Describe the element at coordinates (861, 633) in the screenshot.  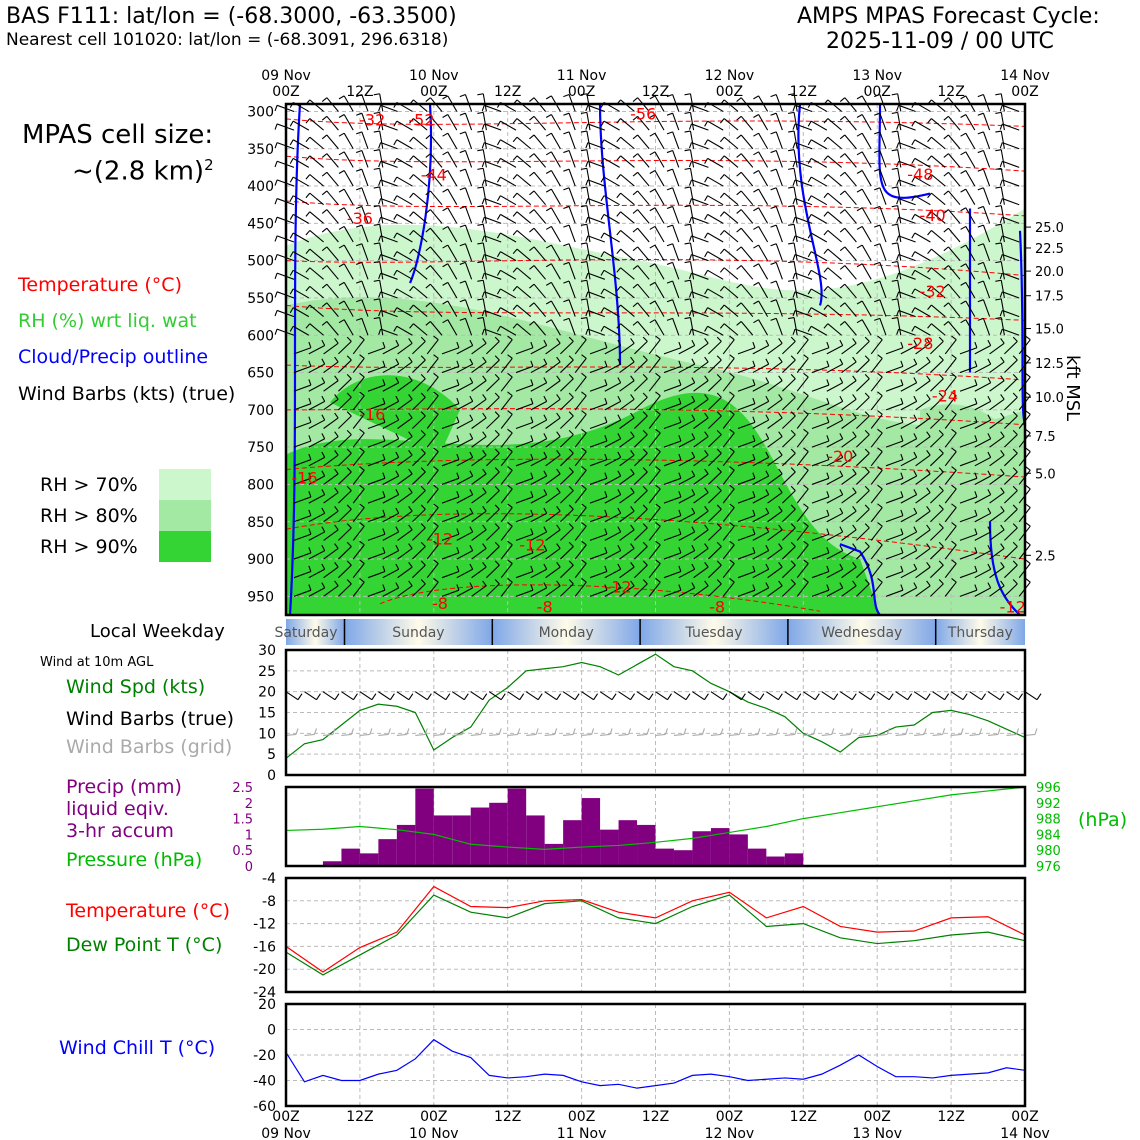
I see `weekday-name: Wednesday` at that location.